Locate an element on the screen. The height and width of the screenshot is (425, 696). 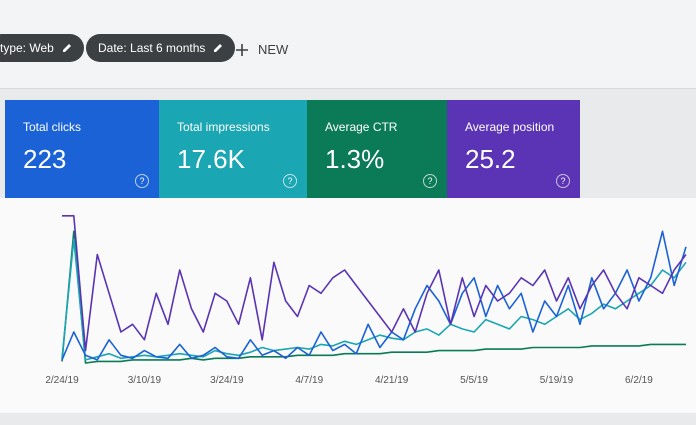
metric-card: Total clicks 223? is located at coordinates (82, 149).